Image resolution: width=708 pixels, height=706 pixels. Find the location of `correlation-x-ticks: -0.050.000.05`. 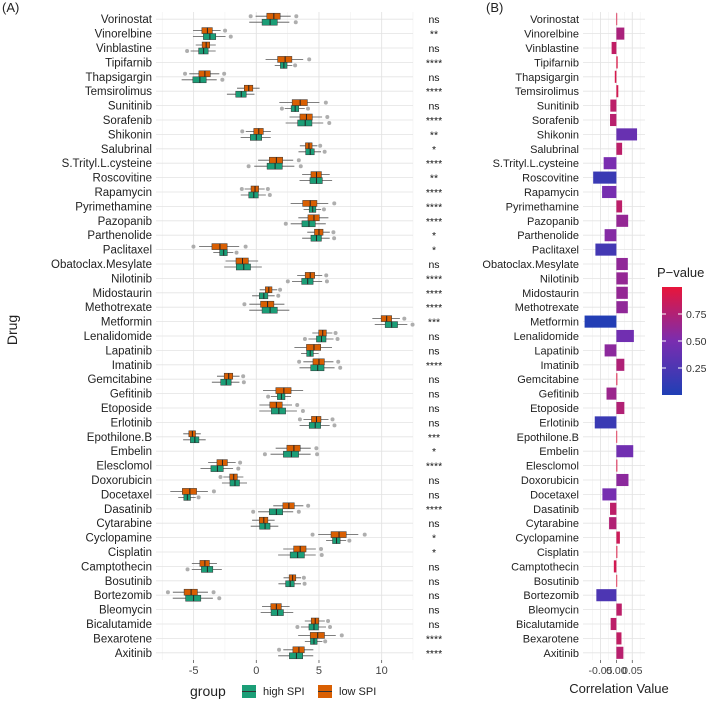

correlation-x-ticks: -0.050.000.05 is located at coordinates (616, 668).